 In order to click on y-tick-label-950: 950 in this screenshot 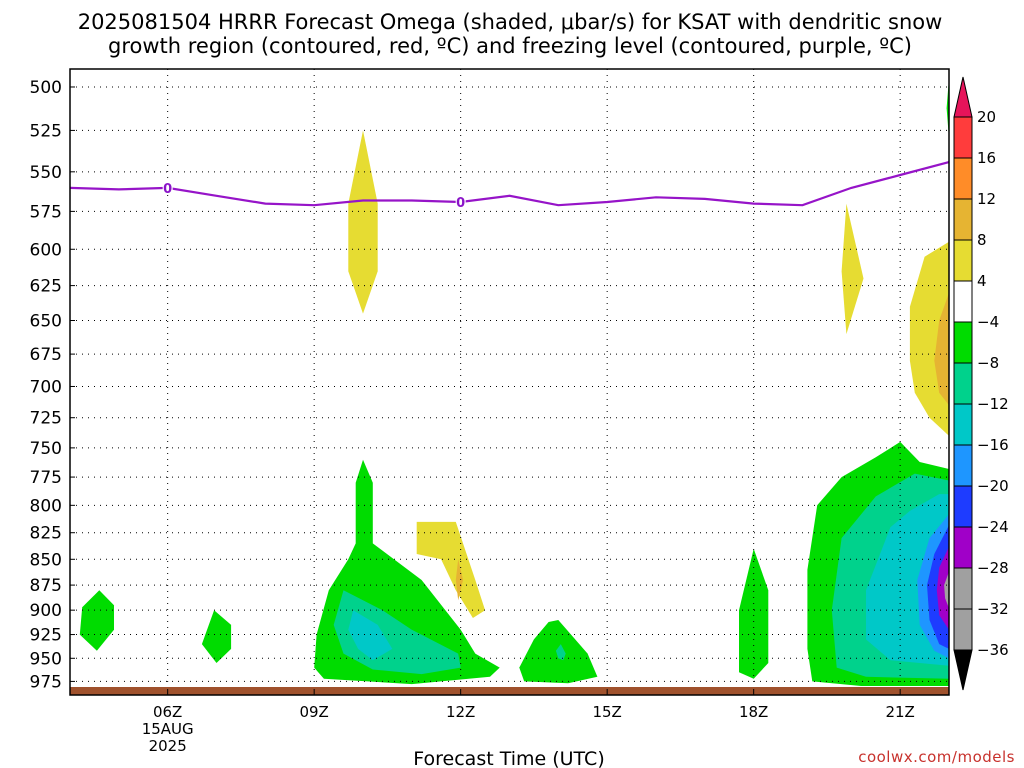, I will do `click(46, 659)`.